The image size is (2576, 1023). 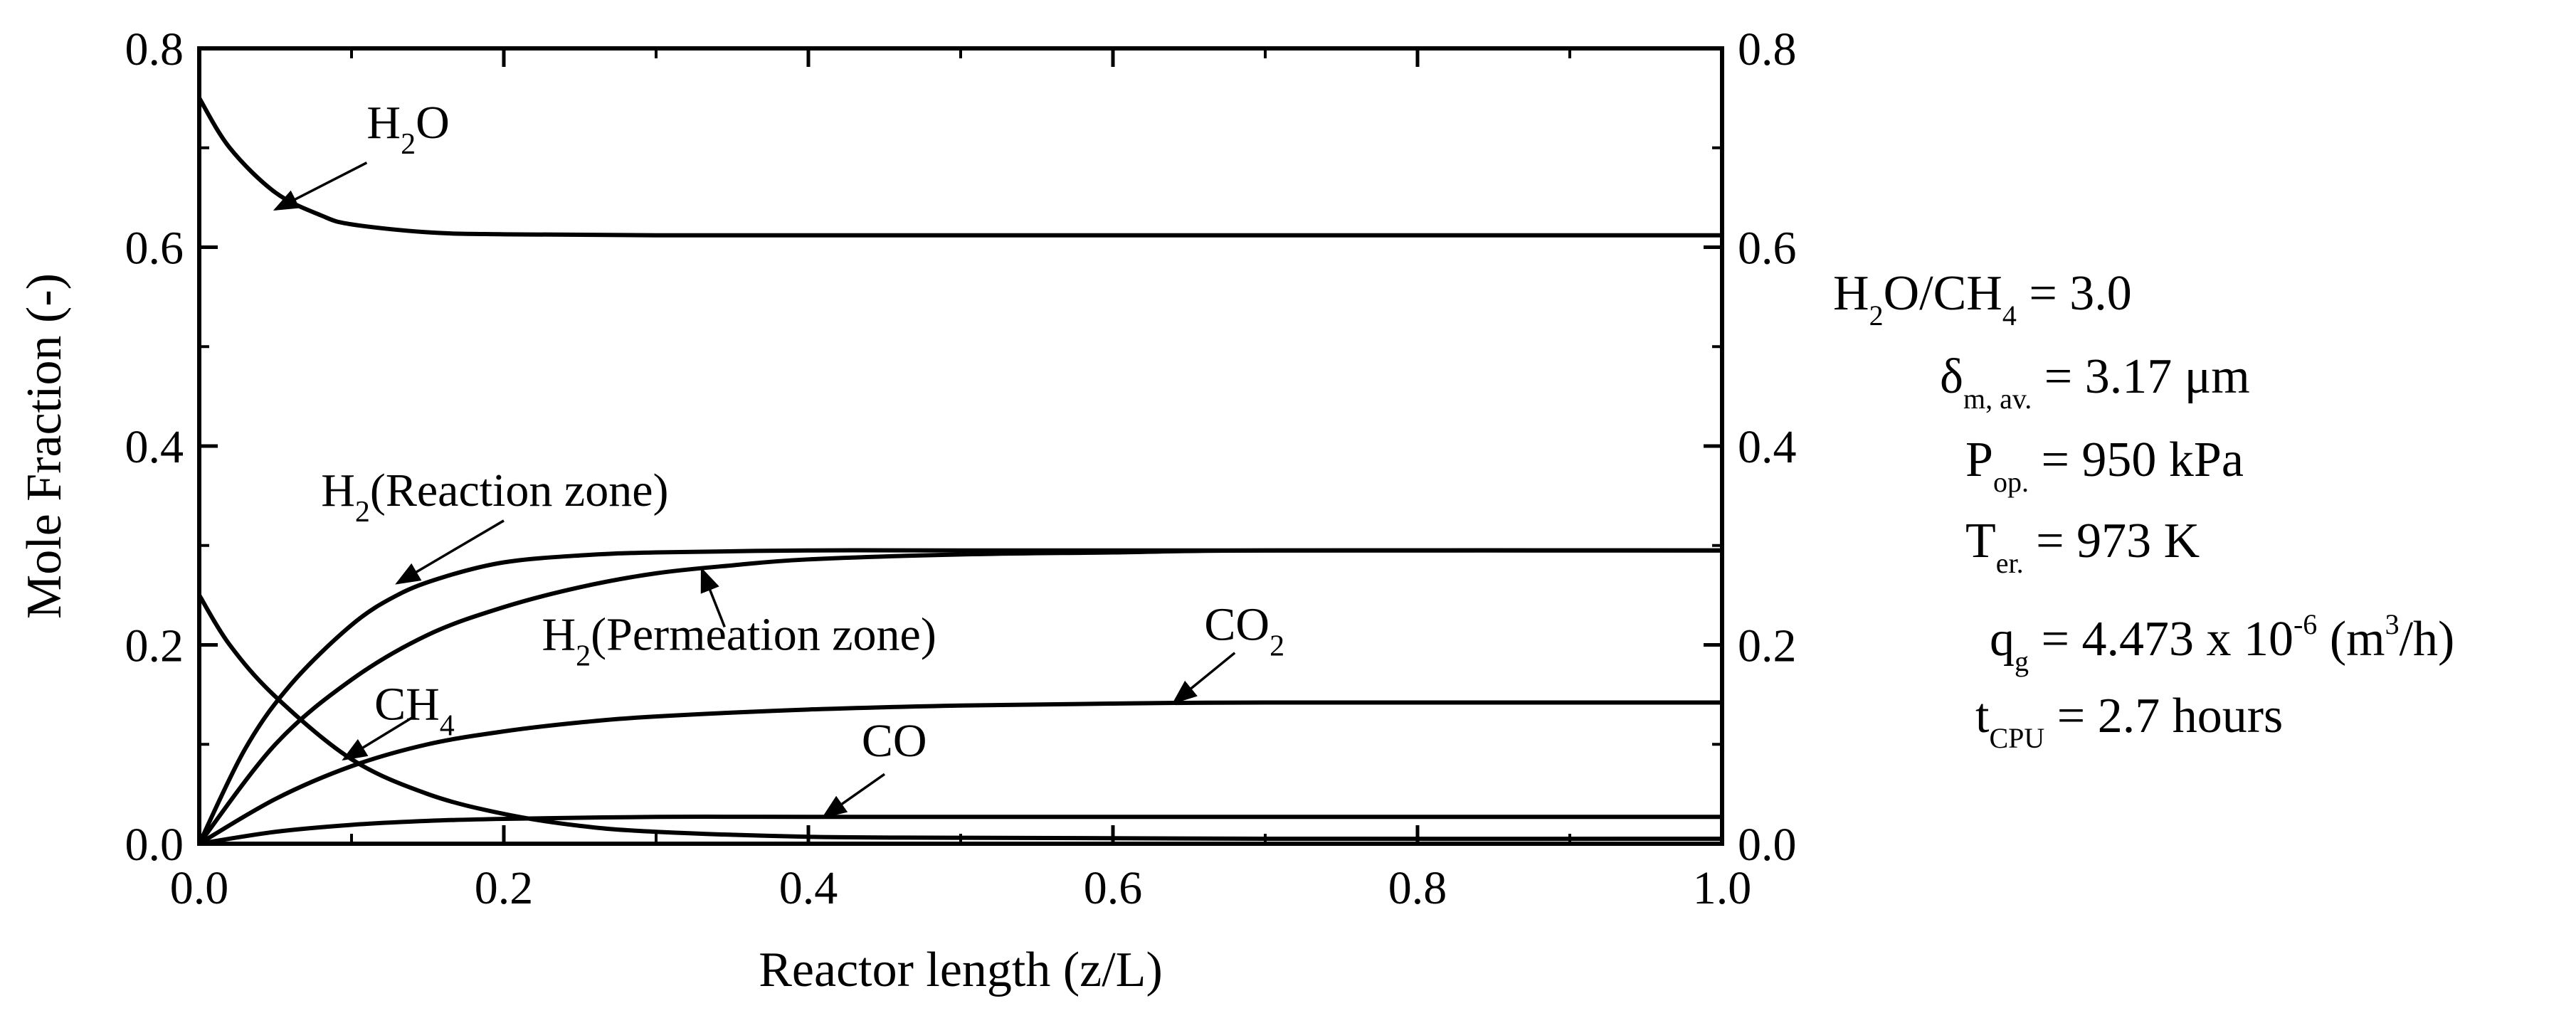 What do you see at coordinates (44, 446) in the screenshot?
I see `y-axis-title: Mole Fraction (-)` at bounding box center [44, 446].